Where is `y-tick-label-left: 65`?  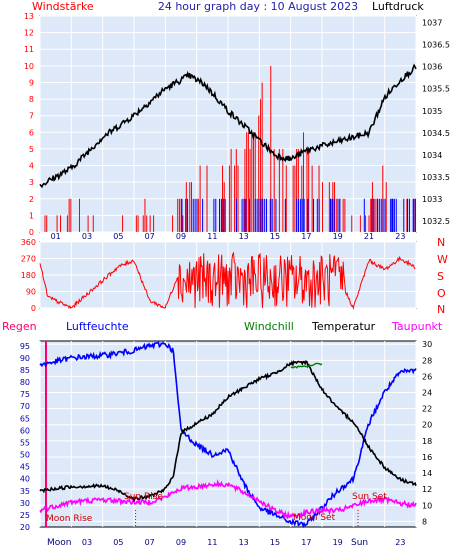
y-tick-label-left: 65 is located at coordinates (25, 418).